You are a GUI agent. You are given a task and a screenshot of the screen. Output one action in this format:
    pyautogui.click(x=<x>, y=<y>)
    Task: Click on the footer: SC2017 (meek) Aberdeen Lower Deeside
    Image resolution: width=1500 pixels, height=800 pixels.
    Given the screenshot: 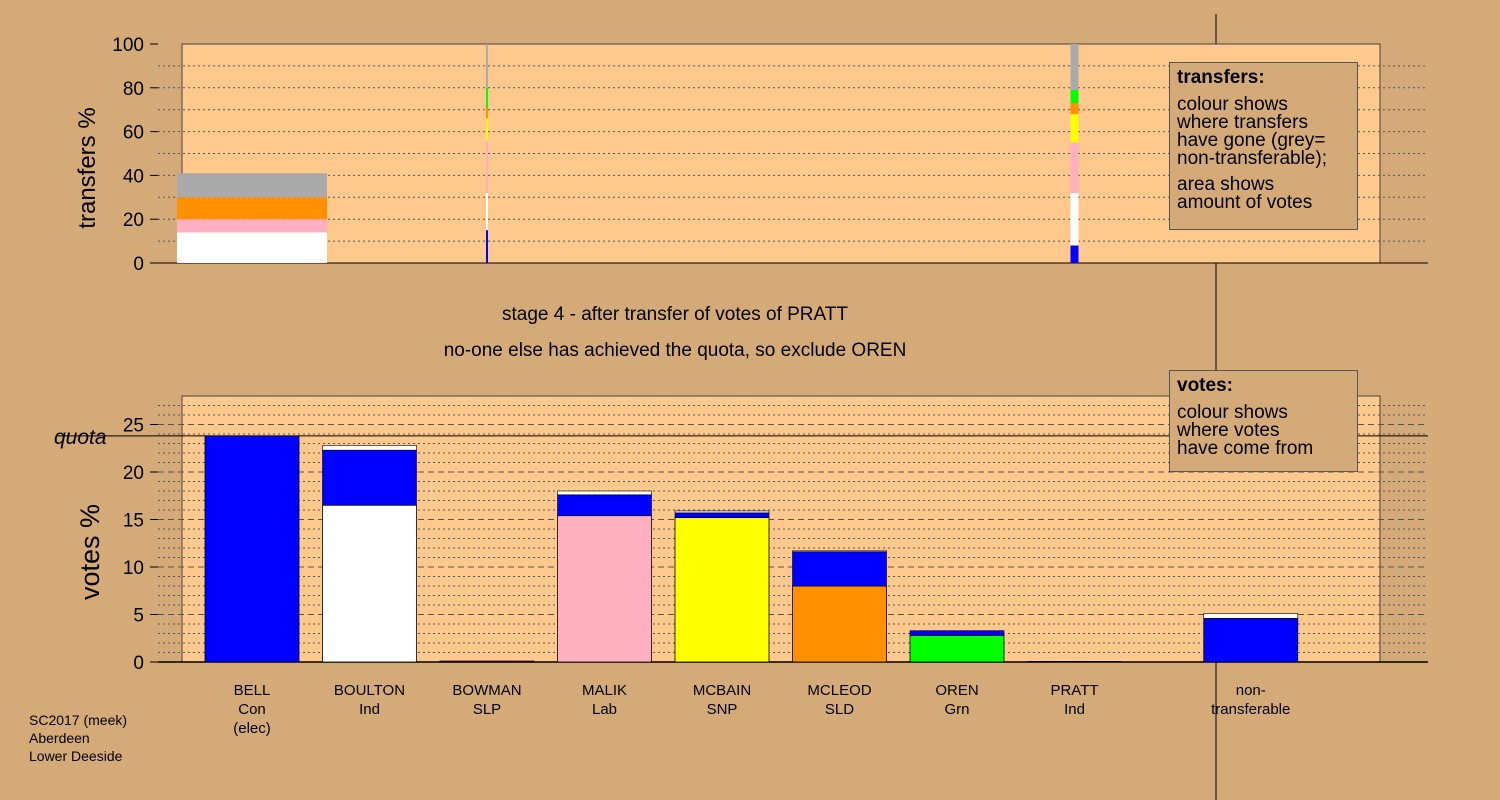 What is the action you would take?
    pyautogui.click(x=78, y=738)
    